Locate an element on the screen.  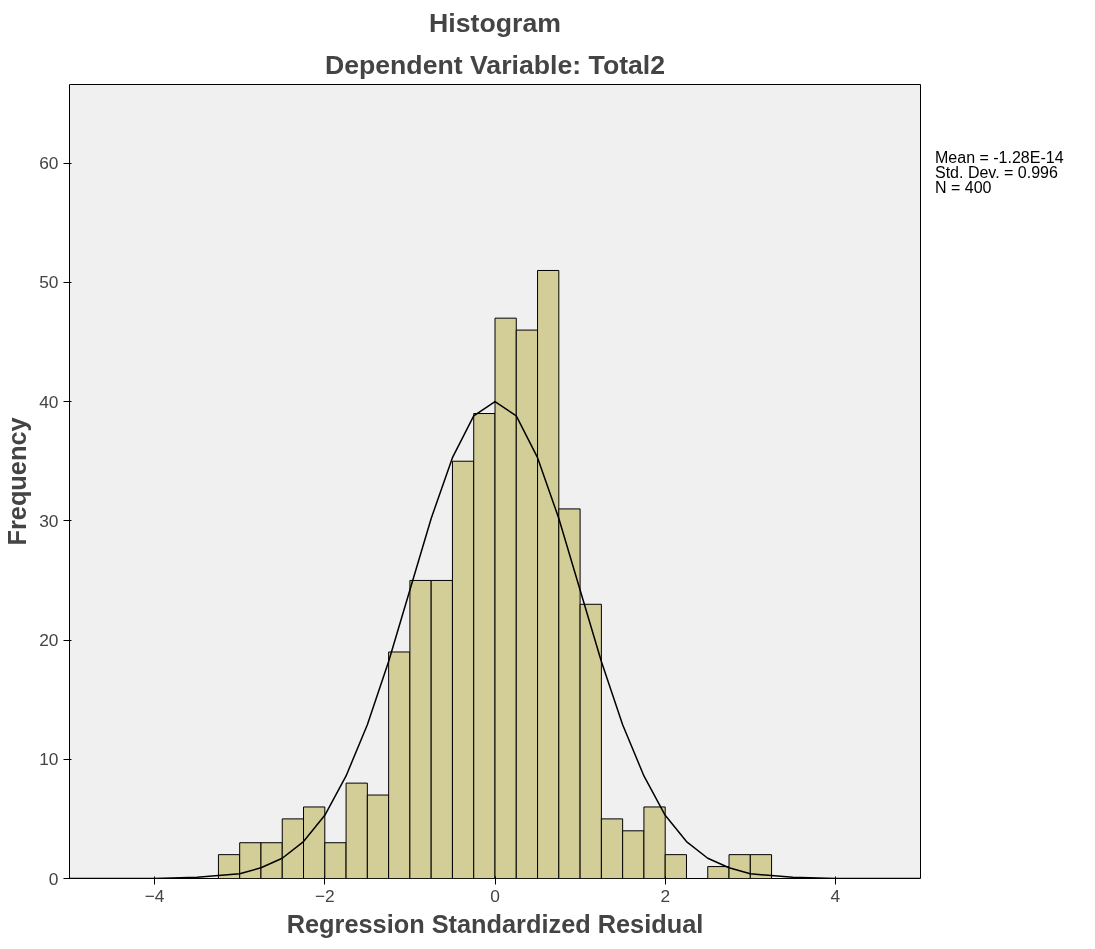
x-tick-label: 2 is located at coordinates (665, 895).